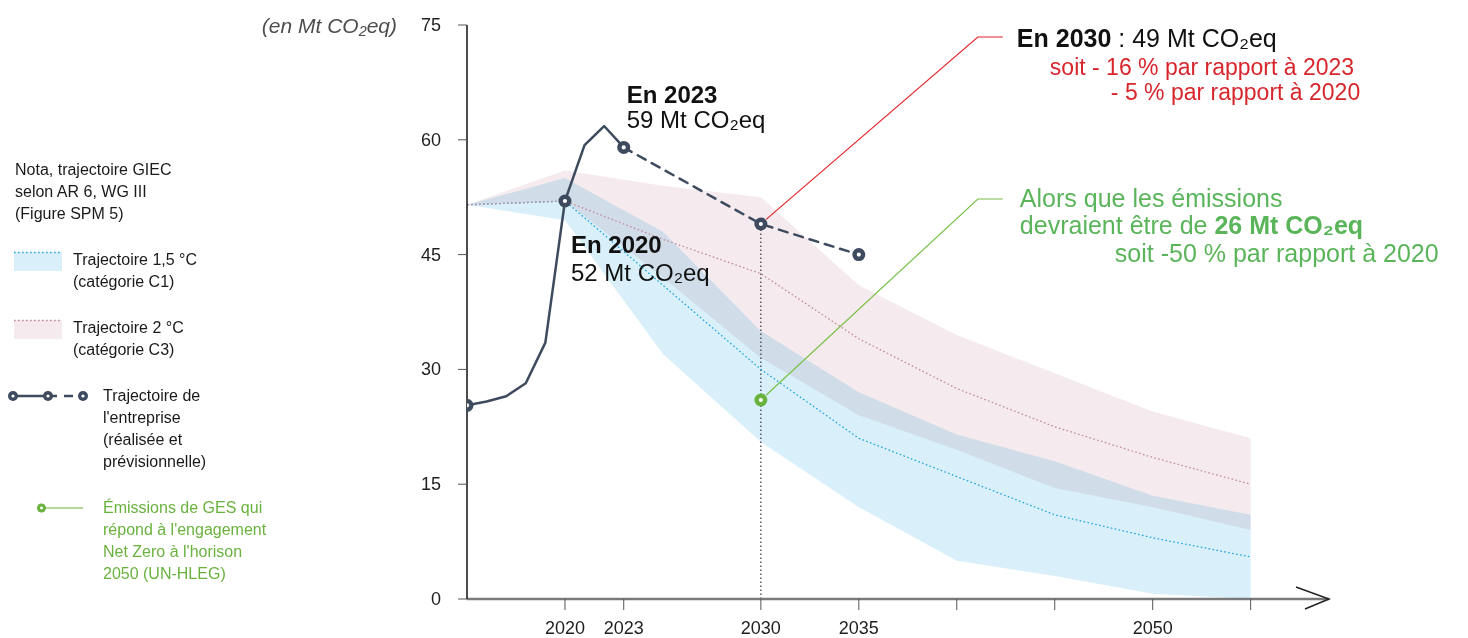 This screenshot has width=1468, height=638. I want to click on x-tick-label: 2050, so click(1152, 628).